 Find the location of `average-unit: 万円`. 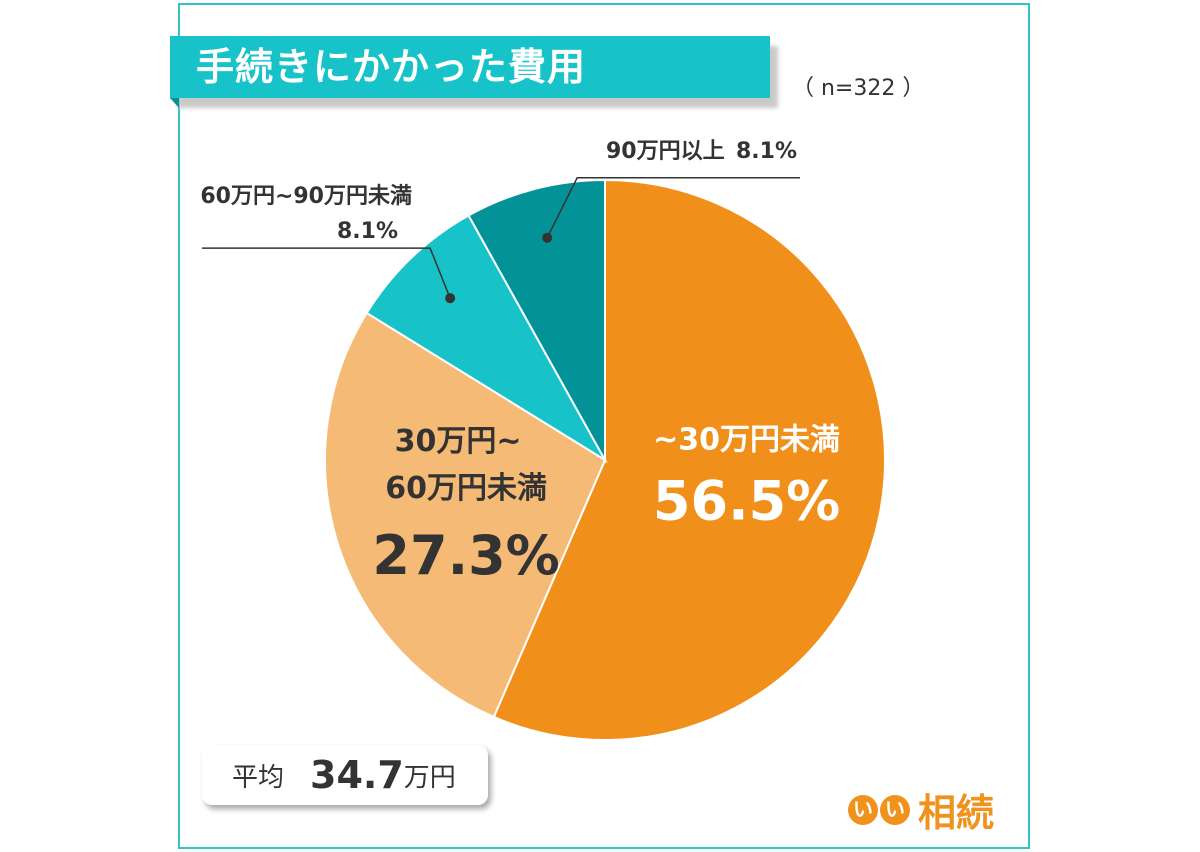

average-unit: 万円 is located at coordinates (429, 777).